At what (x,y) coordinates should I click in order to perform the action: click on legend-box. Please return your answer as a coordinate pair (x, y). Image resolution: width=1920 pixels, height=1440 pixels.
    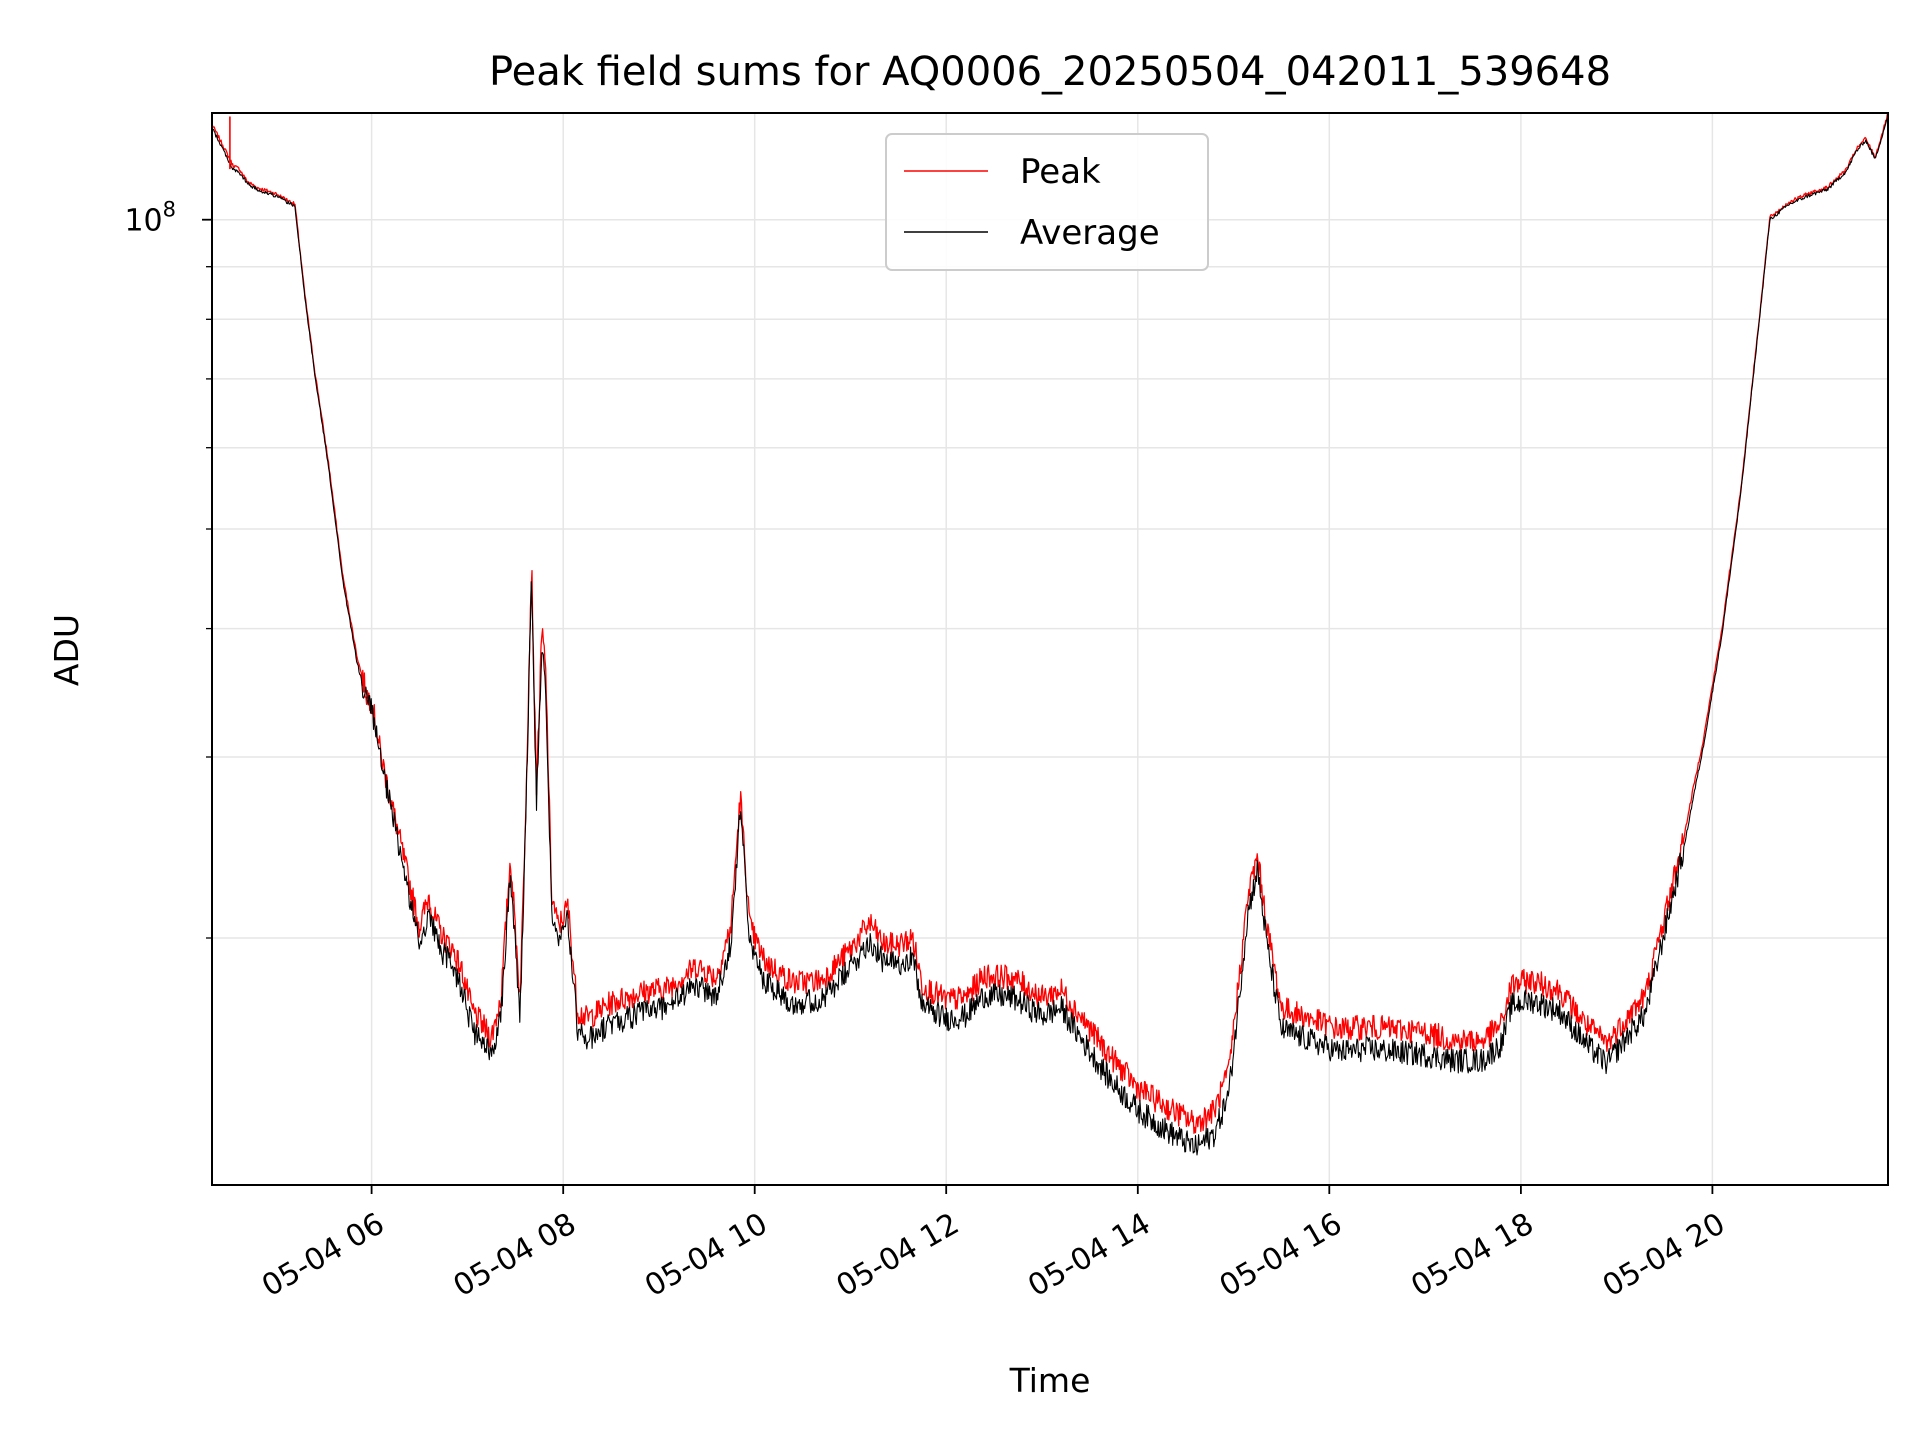
    Looking at the image, I should click on (1047, 202).